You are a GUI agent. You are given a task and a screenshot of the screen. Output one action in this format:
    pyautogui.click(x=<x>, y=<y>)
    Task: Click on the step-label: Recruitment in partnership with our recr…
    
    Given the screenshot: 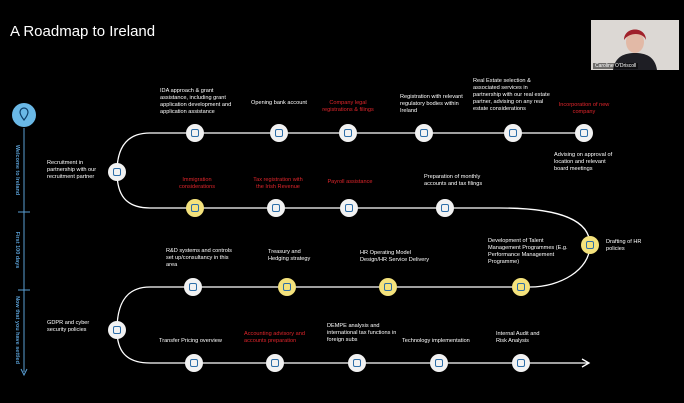 What is the action you would take?
    pyautogui.click(x=72, y=170)
    